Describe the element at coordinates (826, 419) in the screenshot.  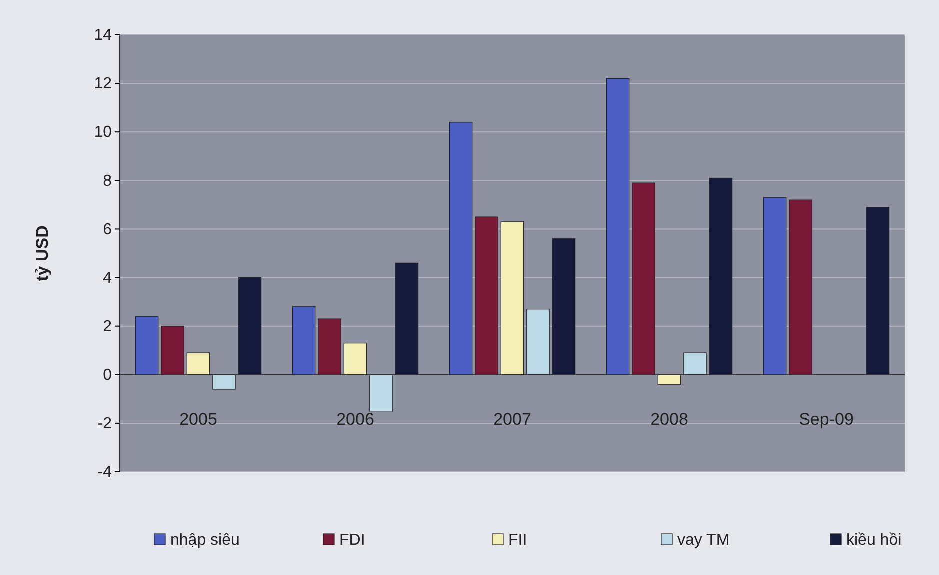
I see `x-tick-label: Sep-09` at that location.